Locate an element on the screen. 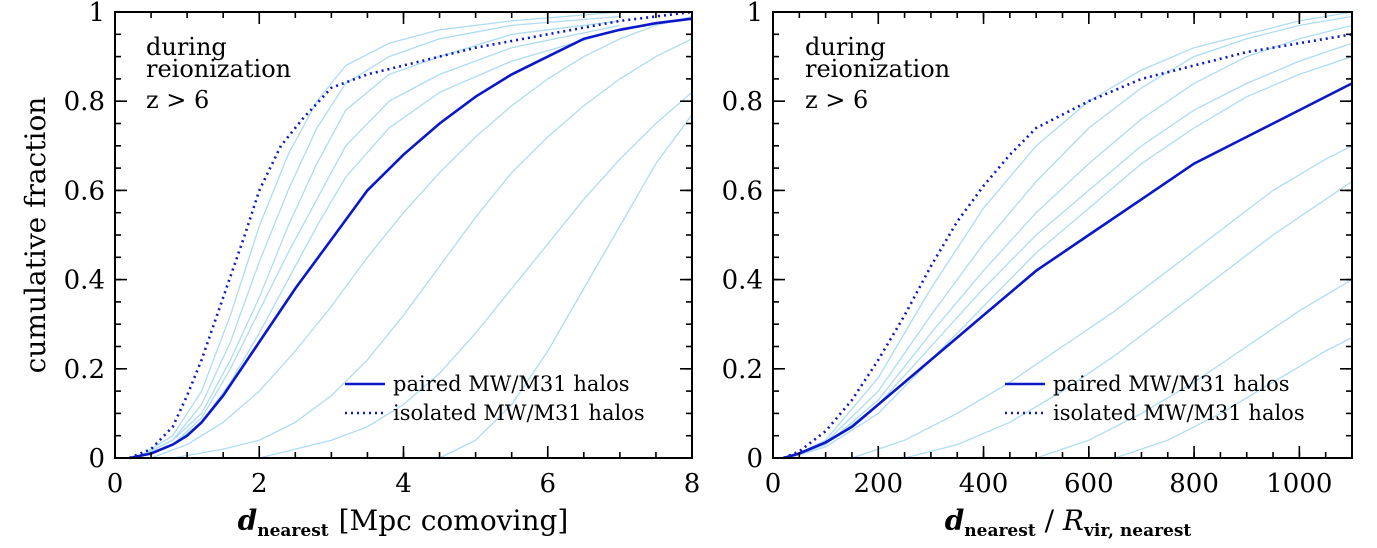 The image size is (1377, 548). right-x-tick-label: 800 is located at coordinates (1194, 484).